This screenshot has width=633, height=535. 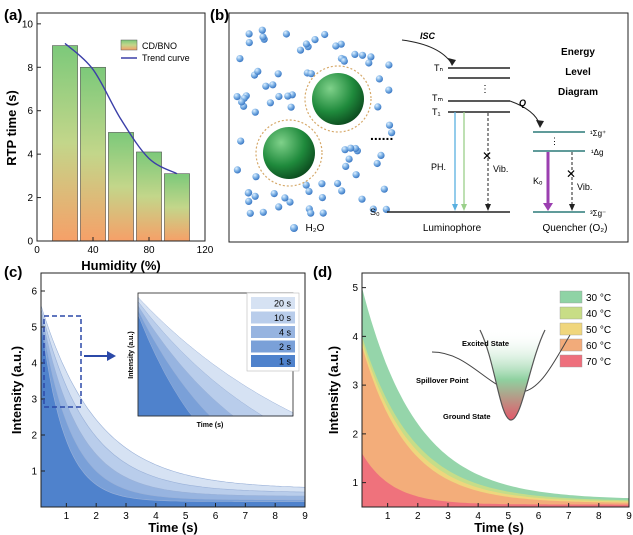 What do you see at coordinates (574, 228) in the screenshot?
I see `label-quencher: Quencher (O₂)` at bounding box center [574, 228].